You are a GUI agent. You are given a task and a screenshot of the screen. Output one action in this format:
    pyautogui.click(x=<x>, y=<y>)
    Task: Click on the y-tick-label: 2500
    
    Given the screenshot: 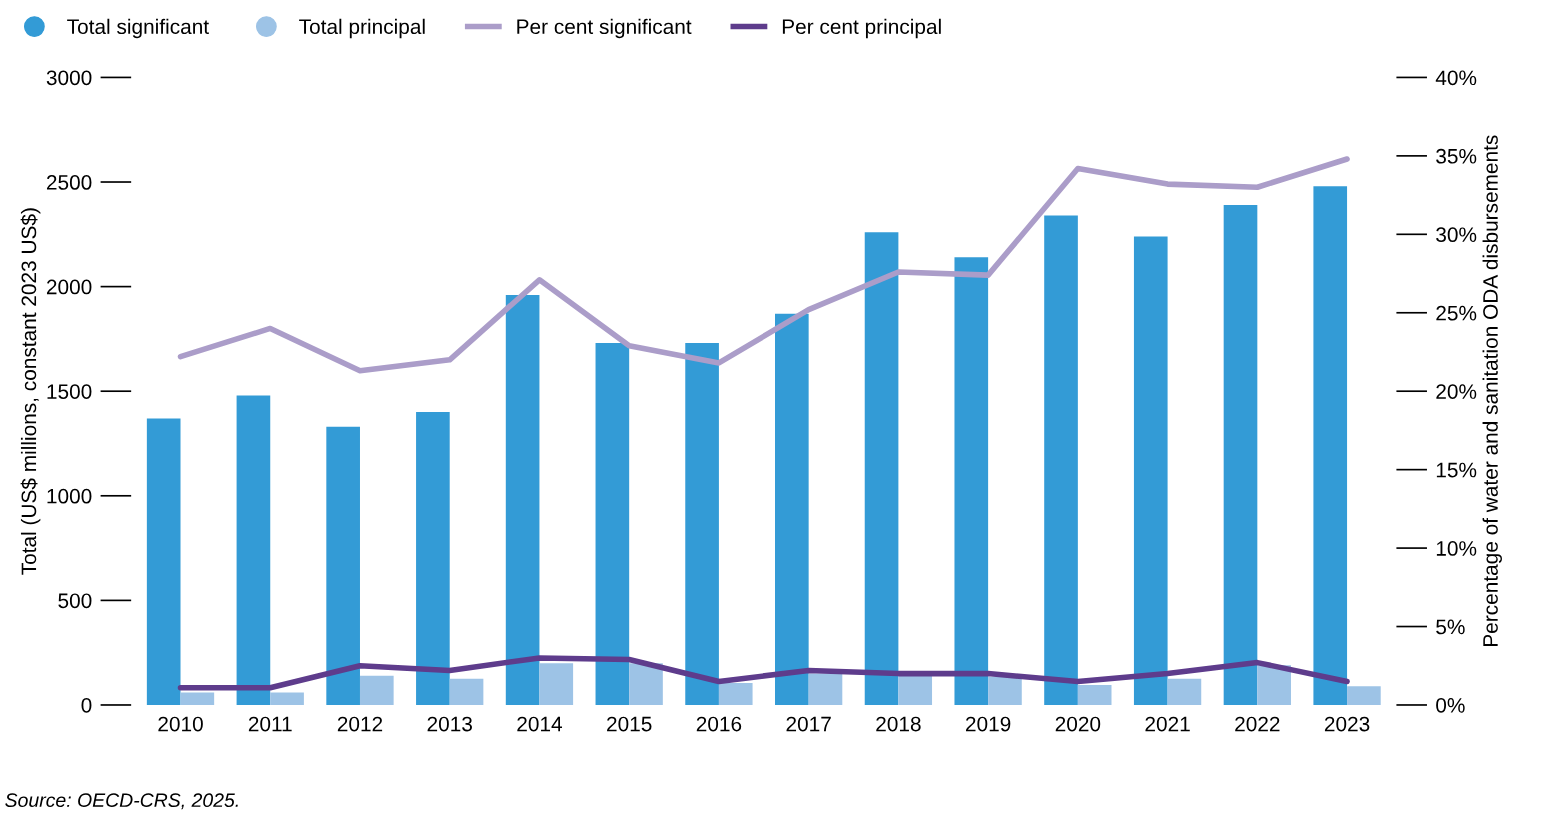 What is the action you would take?
    pyautogui.click(x=69, y=182)
    